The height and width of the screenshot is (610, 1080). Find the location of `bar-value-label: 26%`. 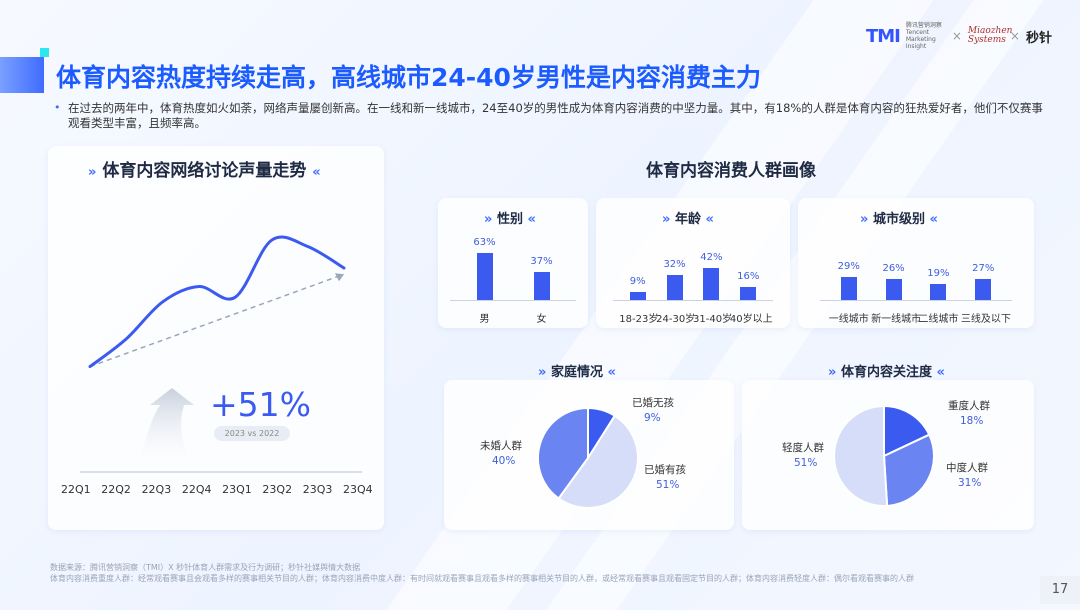

bar-value-label: 26% is located at coordinates (893, 269).